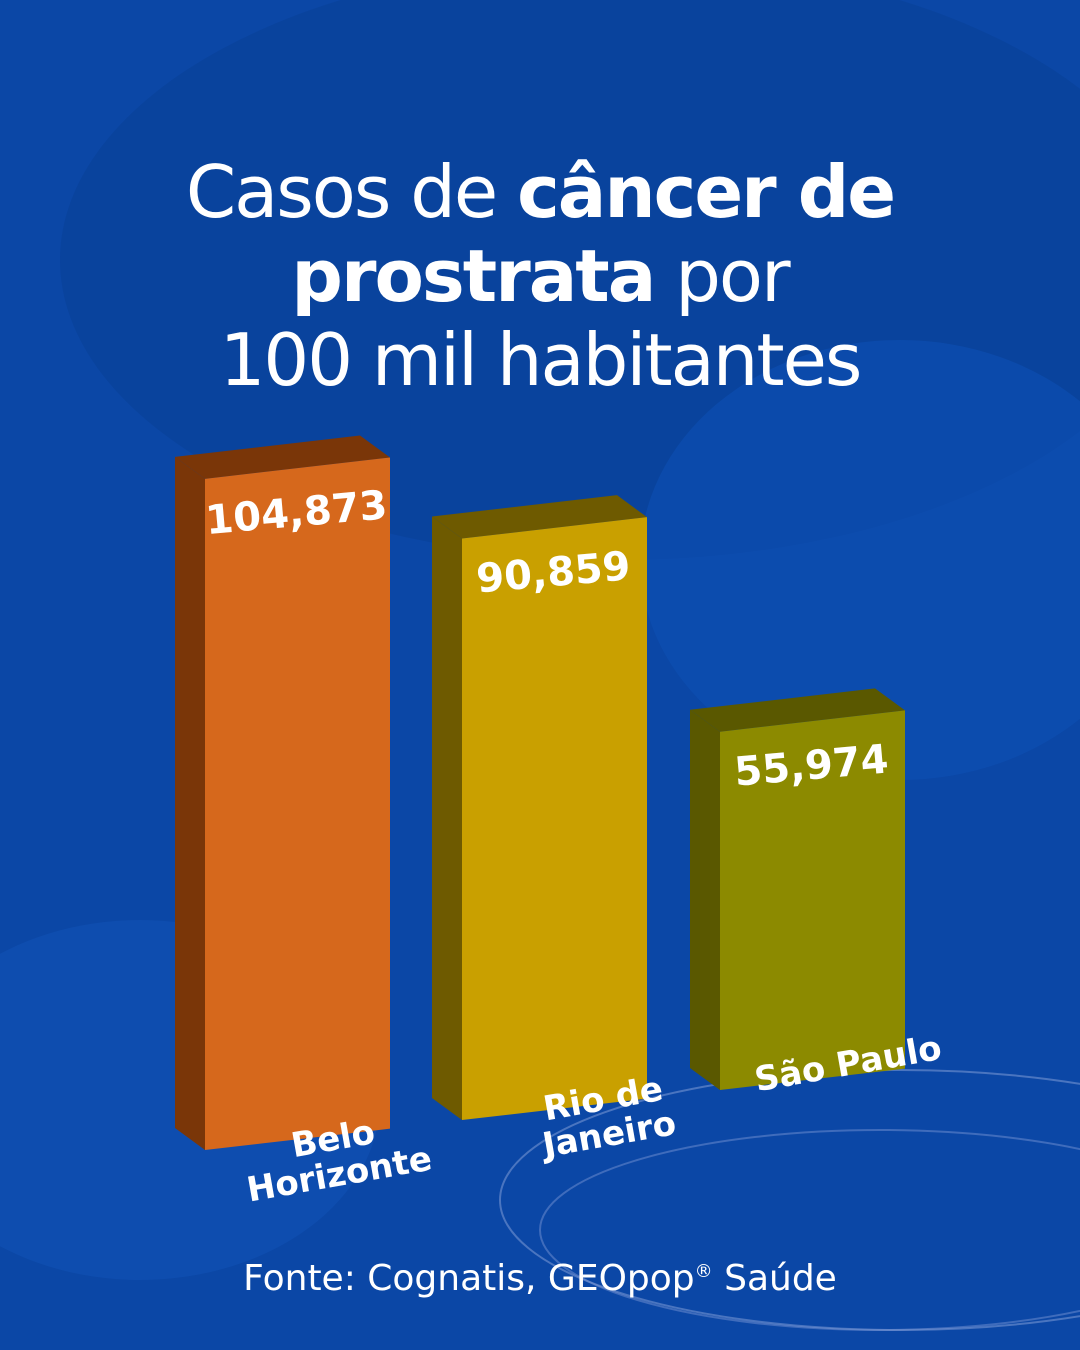 The width and height of the screenshot is (1080, 1350). I want to click on source-text: Fonte: Cognatis, GEOpop, so click(469, 1278).